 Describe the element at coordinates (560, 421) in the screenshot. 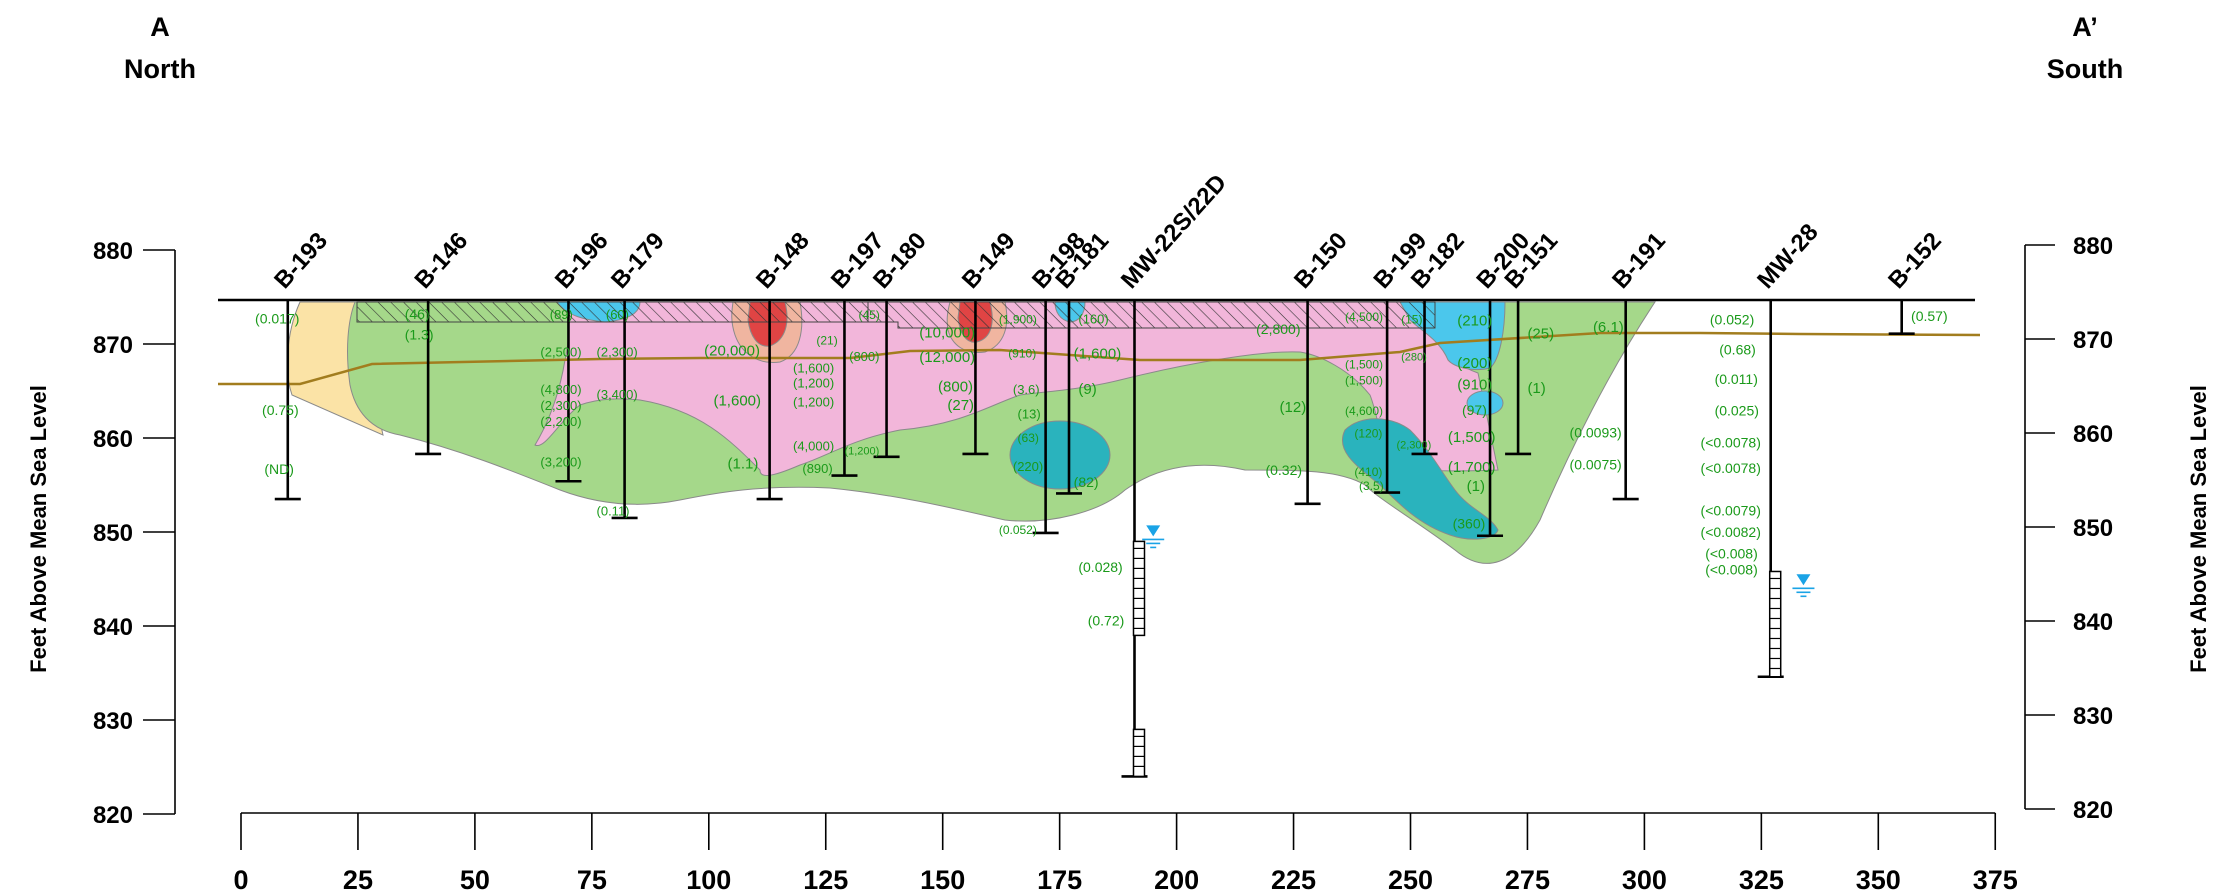

I see `concentration-label: (2,200)` at that location.